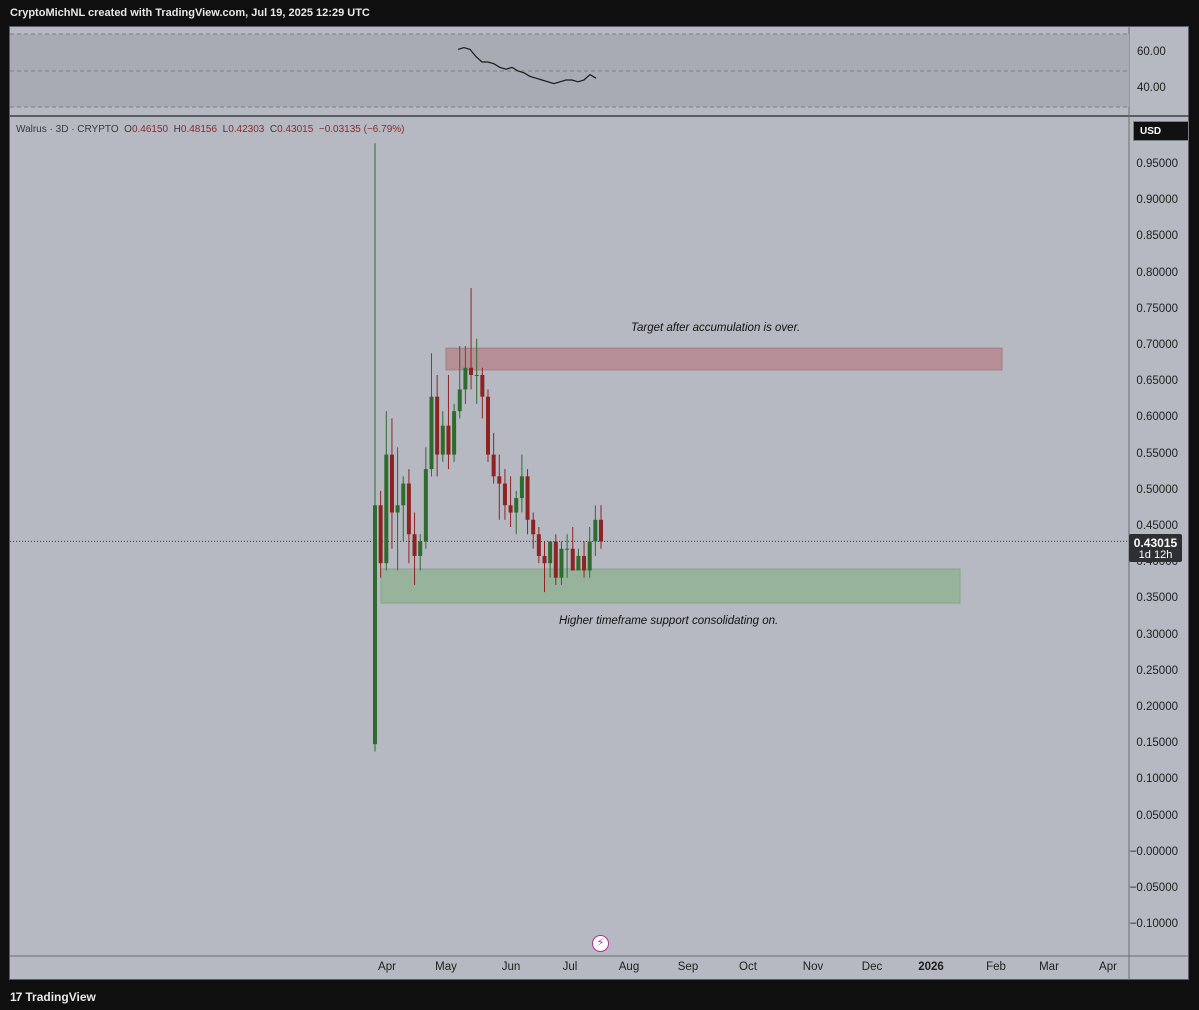 This screenshot has width=1199, height=1010. What do you see at coordinates (1049, 967) in the screenshot?
I see `time-tick-label: Mar` at bounding box center [1049, 967].